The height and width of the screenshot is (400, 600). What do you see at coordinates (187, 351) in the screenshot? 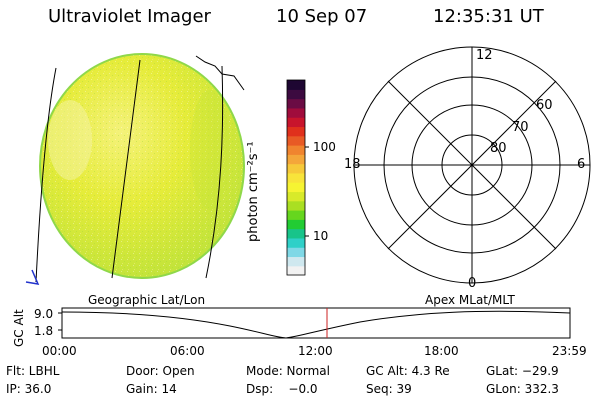
I see `x-tick-0600: 06:00` at bounding box center [187, 351].